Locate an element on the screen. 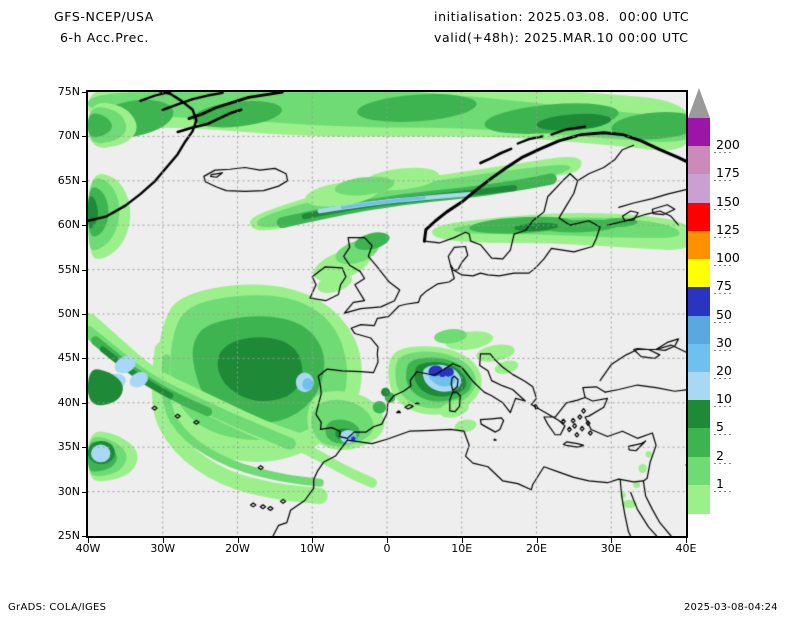 The width and height of the screenshot is (800, 618). model-title: GFS-NCEP/USA is located at coordinates (104, 16).